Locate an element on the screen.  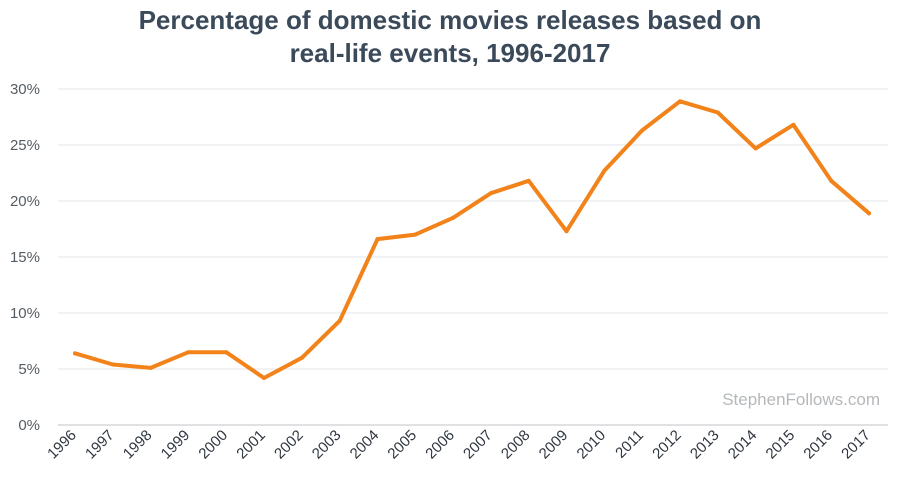
x-tick-label: 2002 is located at coordinates (289, 445).